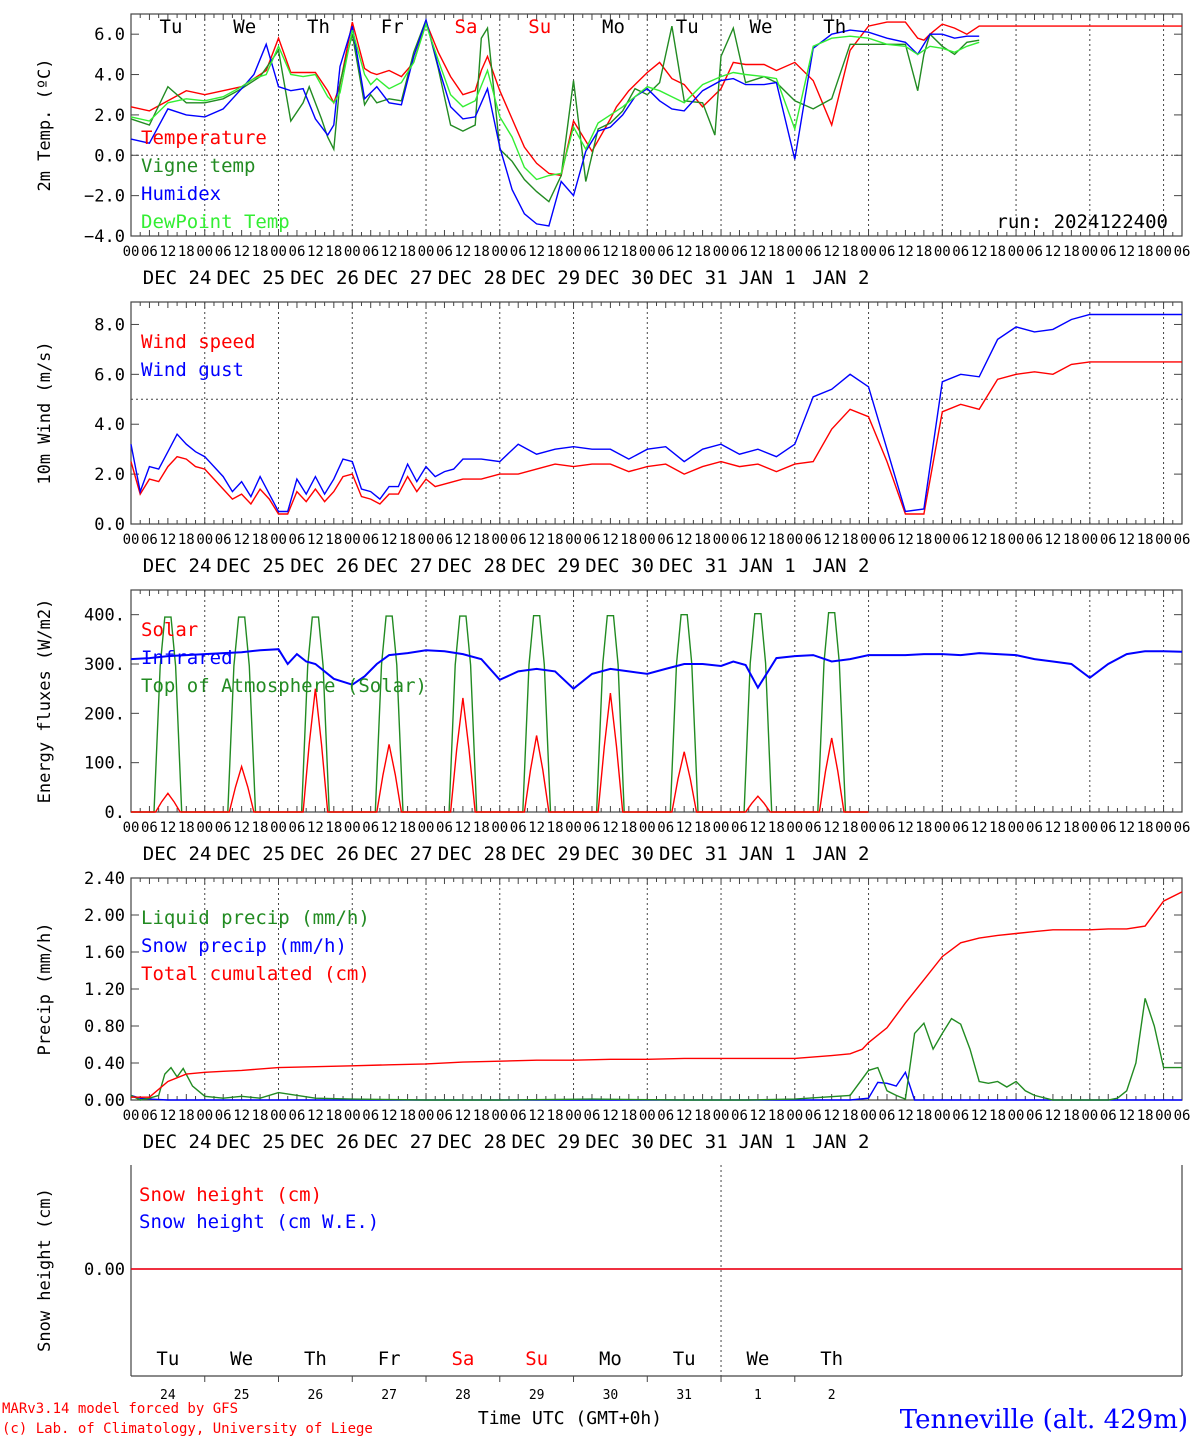 The image size is (1194, 1445). What do you see at coordinates (1082, 222) in the screenshot?
I see `run-label: run: 2024122400` at bounding box center [1082, 222].